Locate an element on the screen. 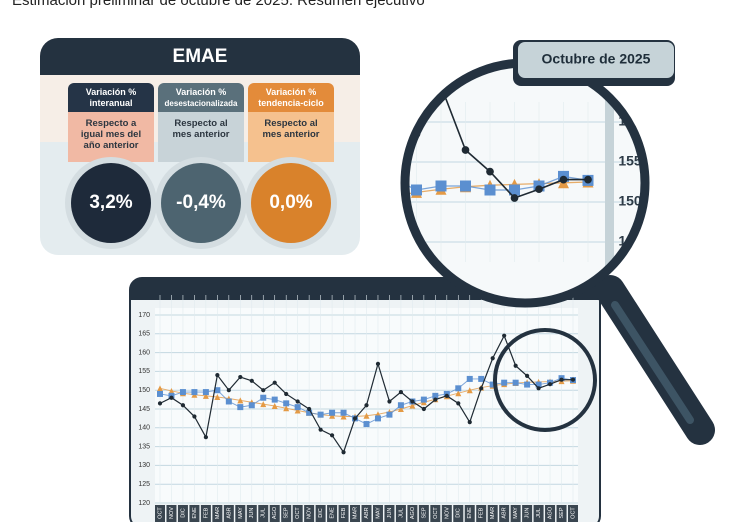 The width and height of the screenshot is (730, 522). x-tick-label: AGO is located at coordinates (551, 512).